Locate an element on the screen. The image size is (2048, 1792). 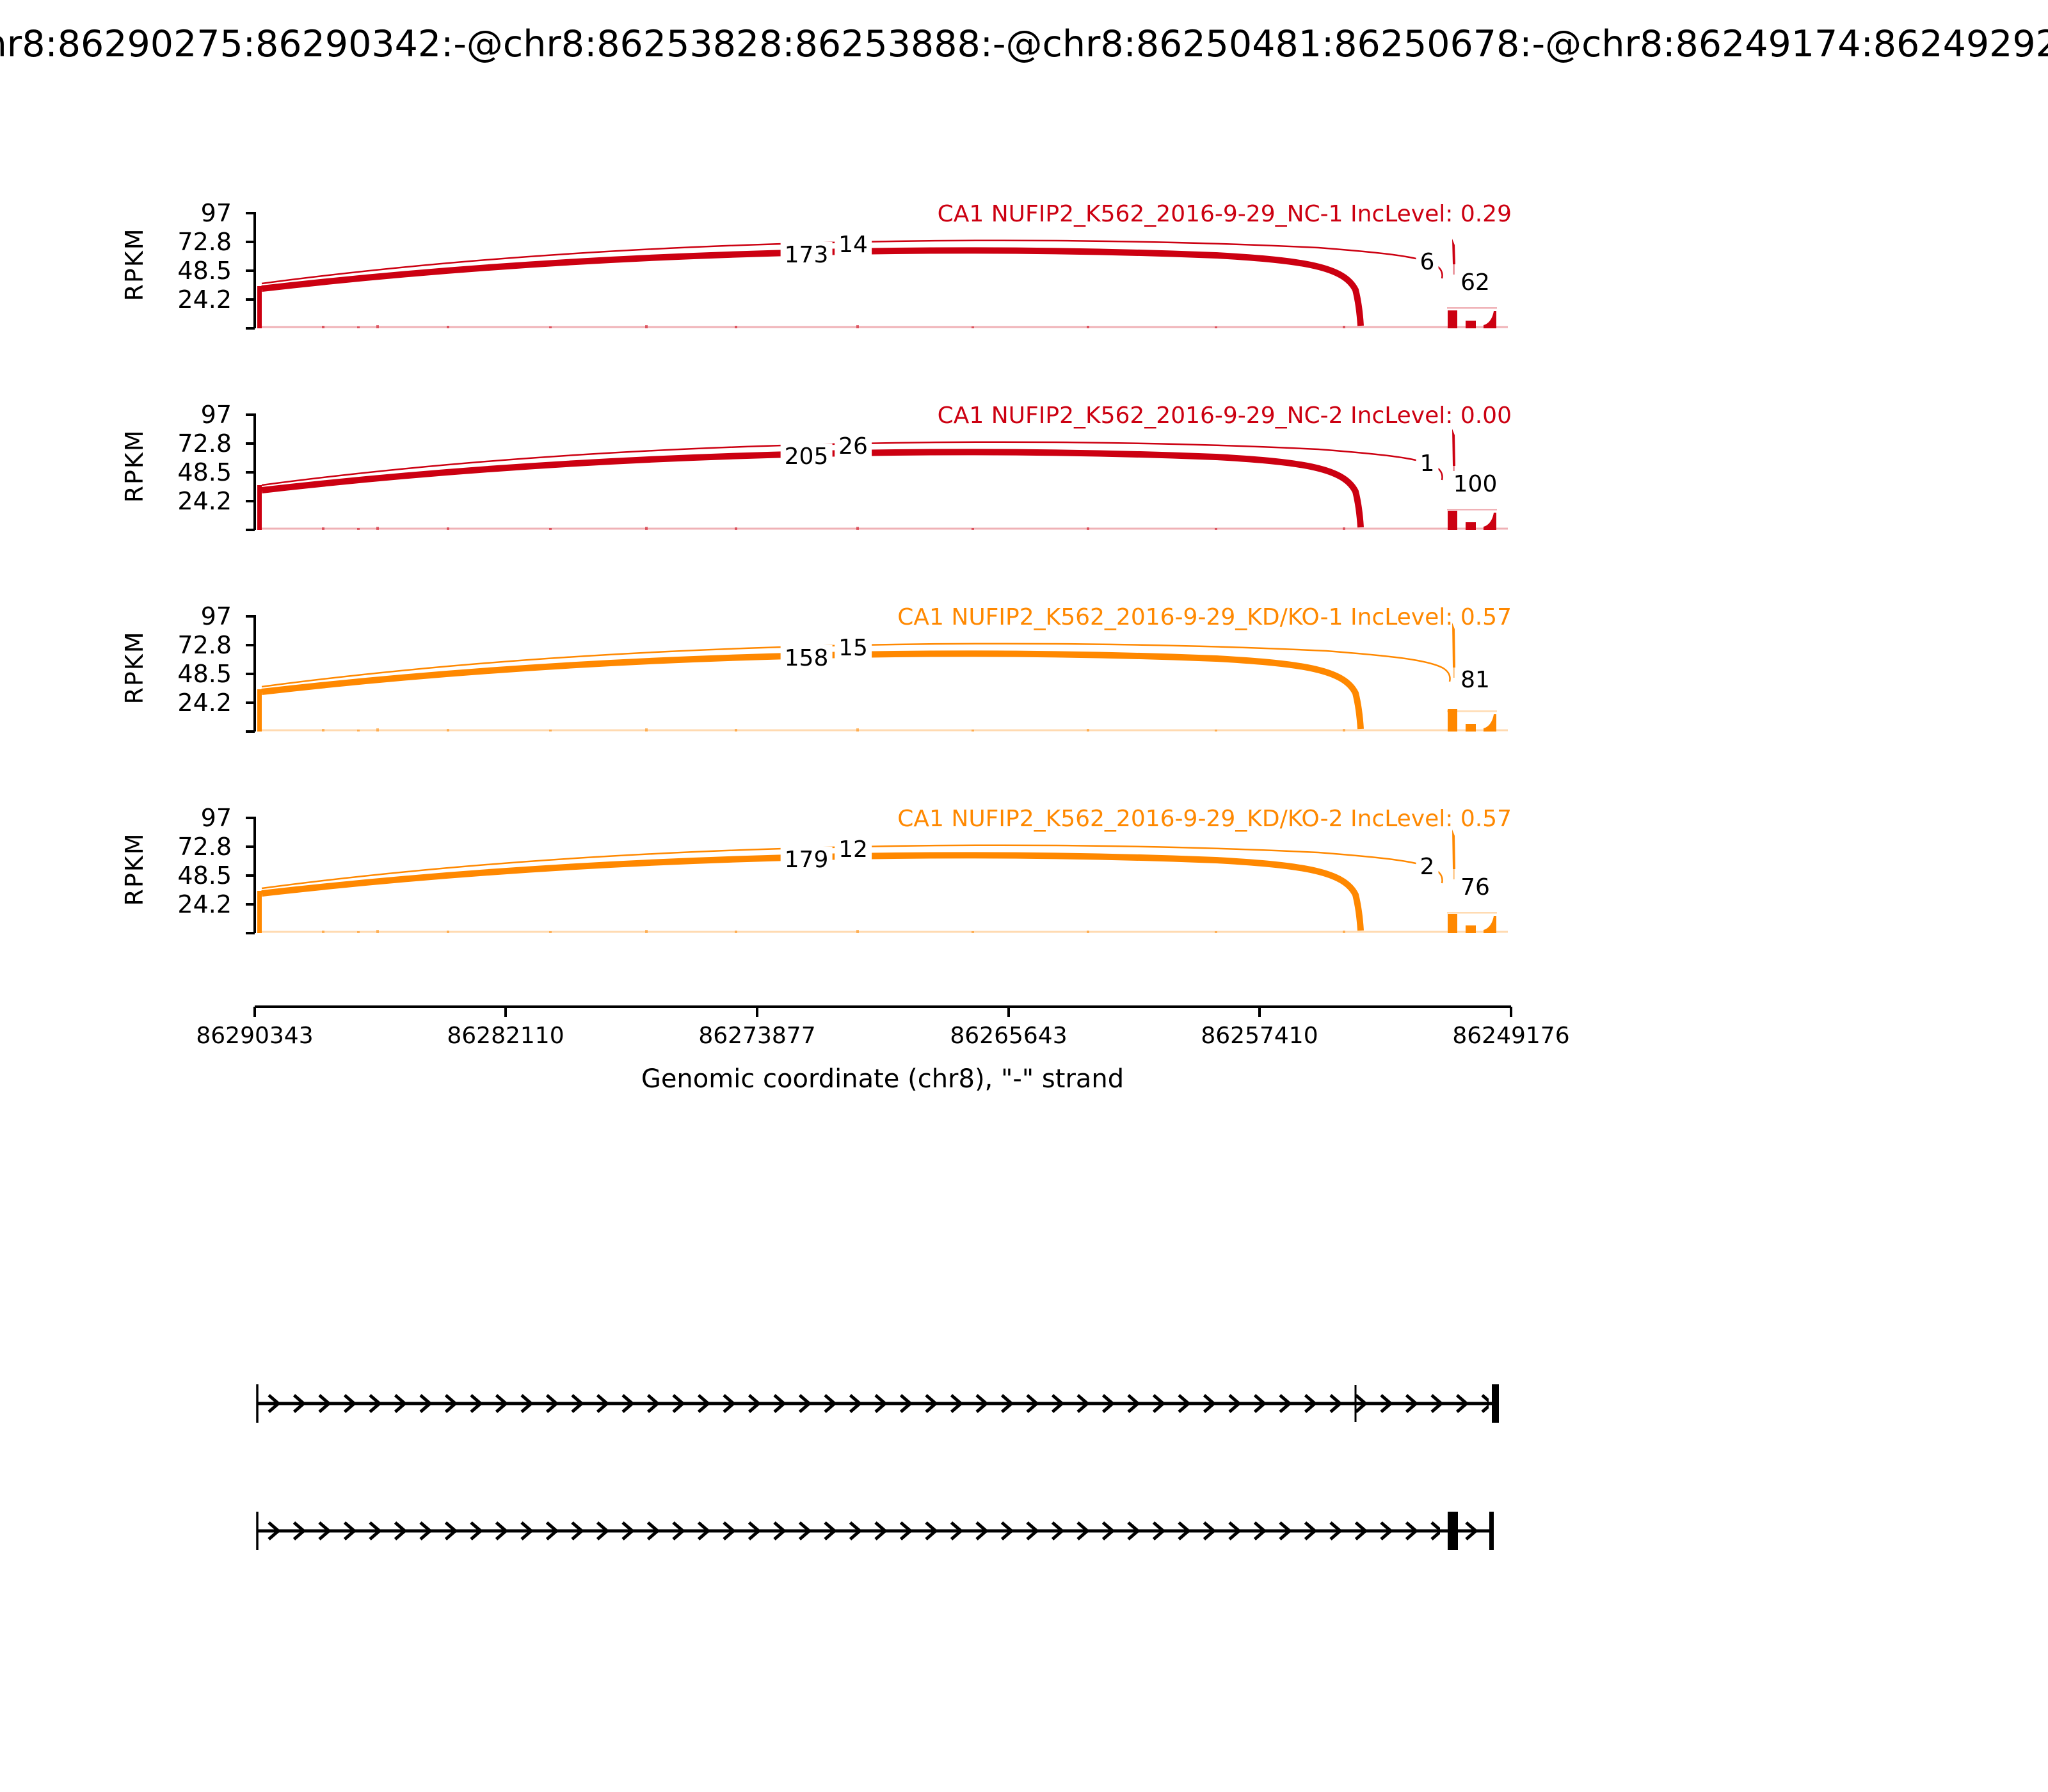
x-axis is located at coordinates (882, 1011).